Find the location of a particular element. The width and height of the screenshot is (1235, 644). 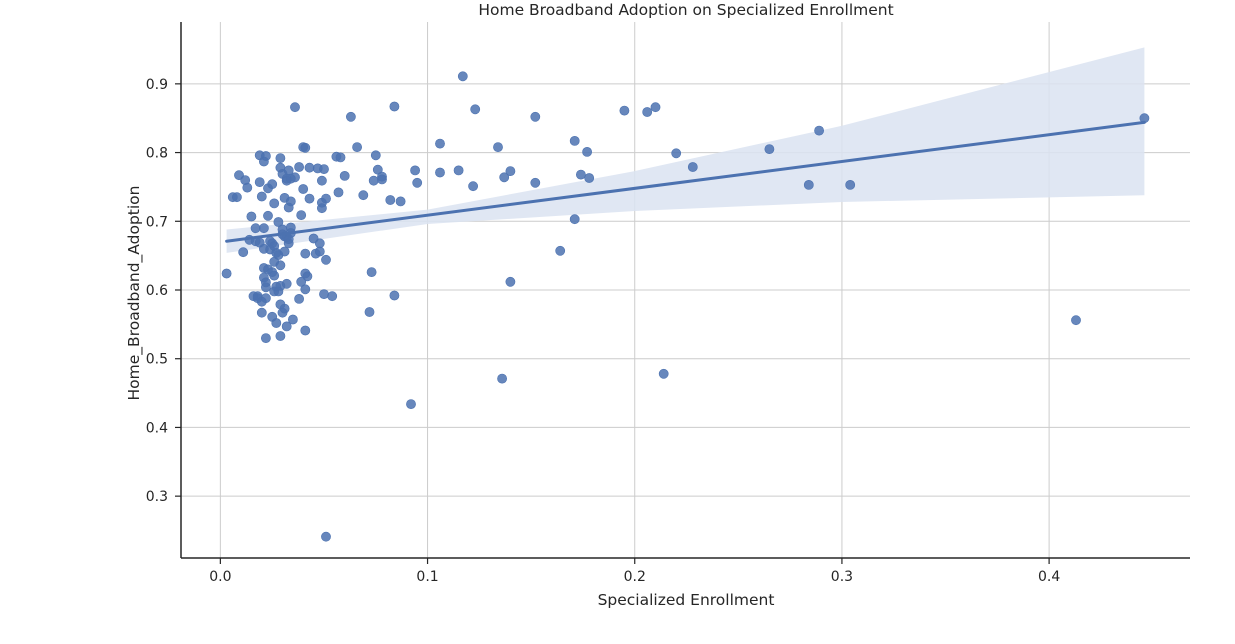

y-tick-label: 0.4 is located at coordinates (157, 428).